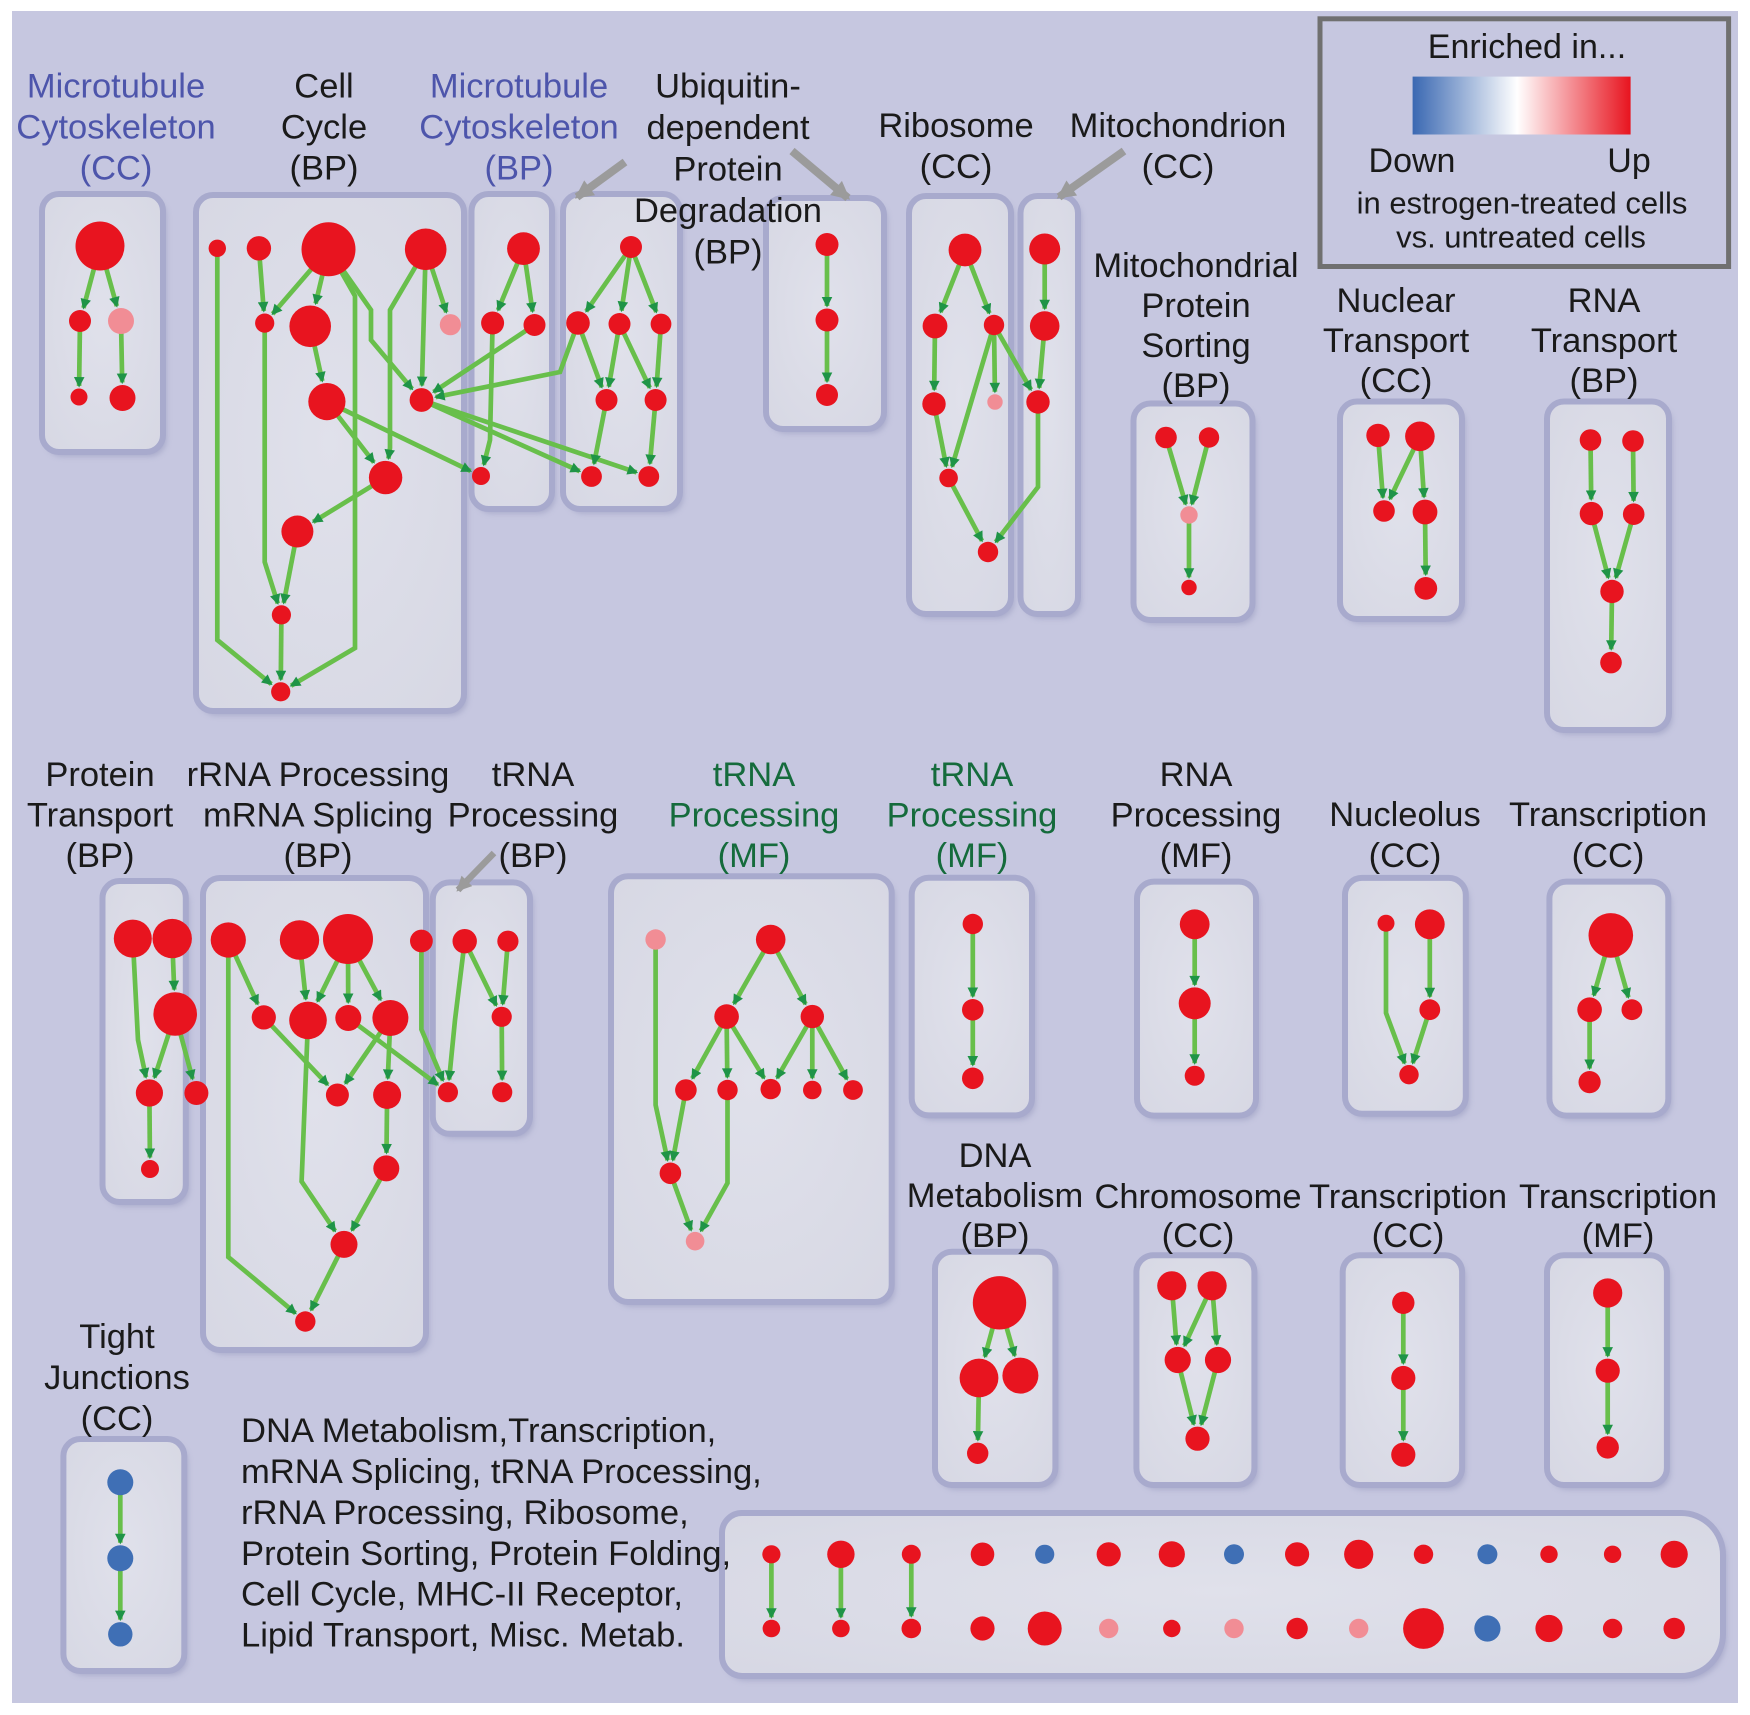  What do you see at coordinates (478, 1431) in the screenshot?
I see `svg-text: DNA Metabolism,Transcription,` at bounding box center [478, 1431].